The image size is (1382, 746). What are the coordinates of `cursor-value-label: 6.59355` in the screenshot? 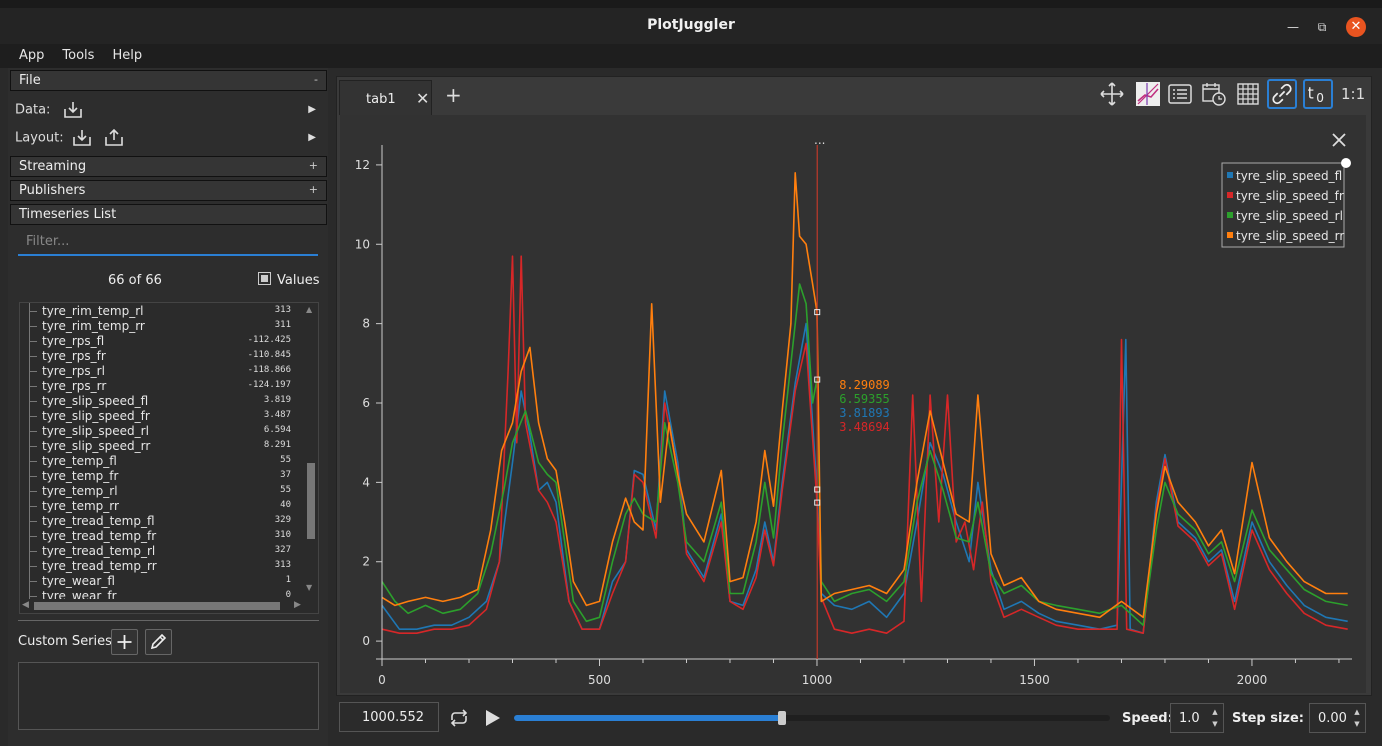 It's located at (864, 399).